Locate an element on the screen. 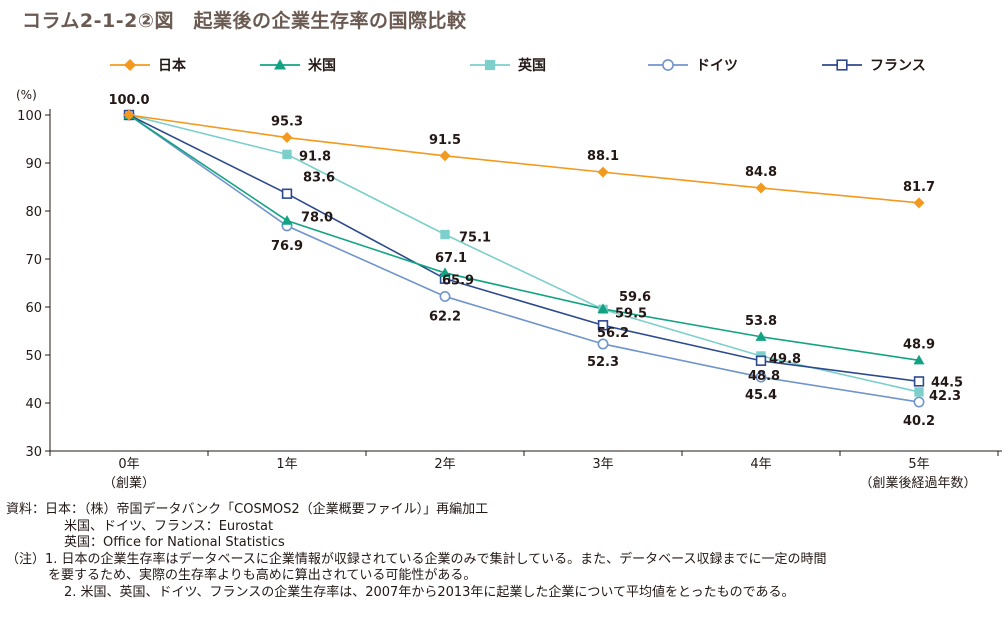  data-label: 56.2 is located at coordinates (613, 333).